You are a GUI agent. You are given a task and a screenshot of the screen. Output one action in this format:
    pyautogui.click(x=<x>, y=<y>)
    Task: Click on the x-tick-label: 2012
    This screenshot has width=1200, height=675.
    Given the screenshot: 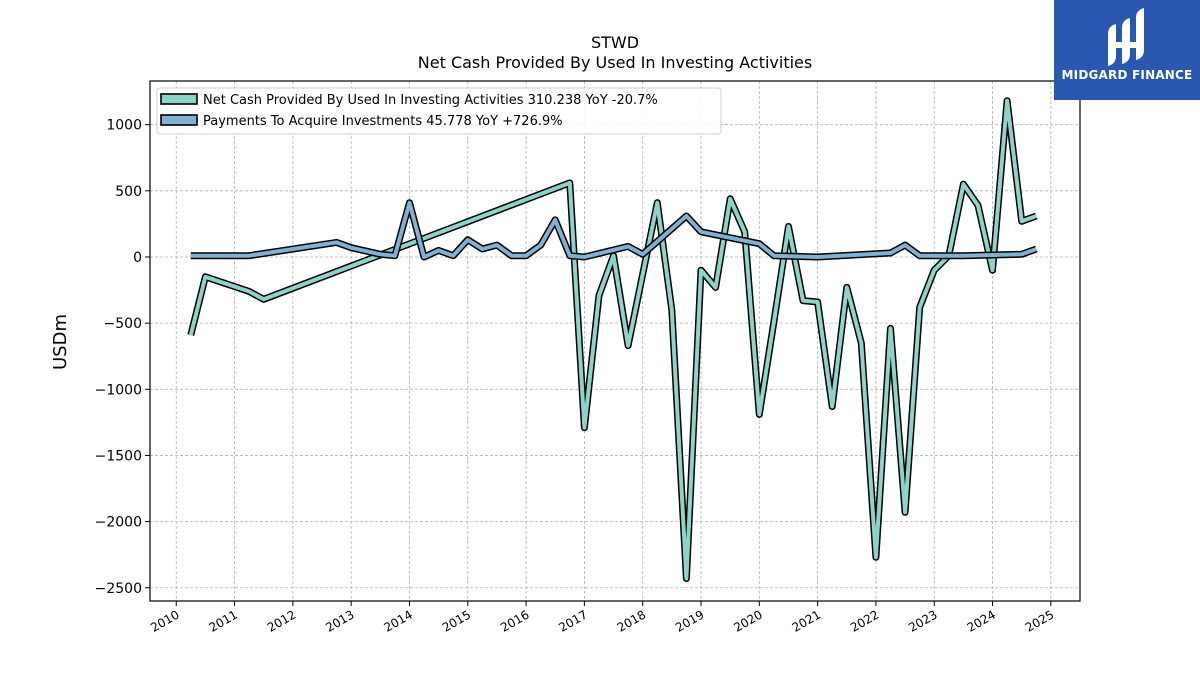 What is the action you would take?
    pyautogui.click(x=281, y=620)
    